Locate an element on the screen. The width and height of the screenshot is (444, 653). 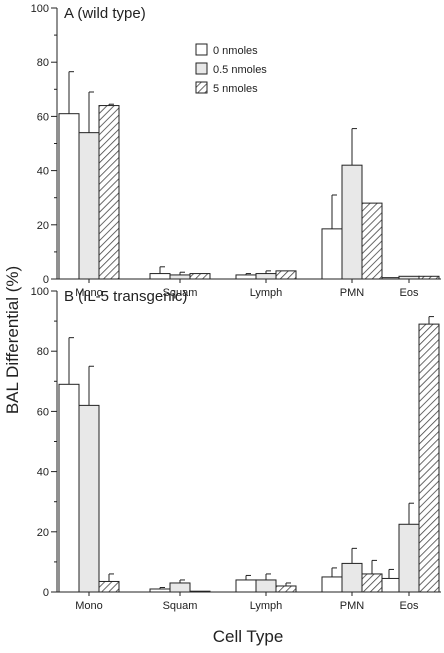
legend-label: 5 nmoles is located at coordinates (235, 89).